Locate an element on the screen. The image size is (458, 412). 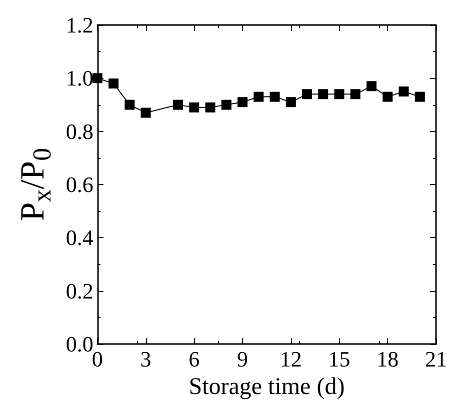
y-tick-label: 1.0 is located at coordinates (80, 78).